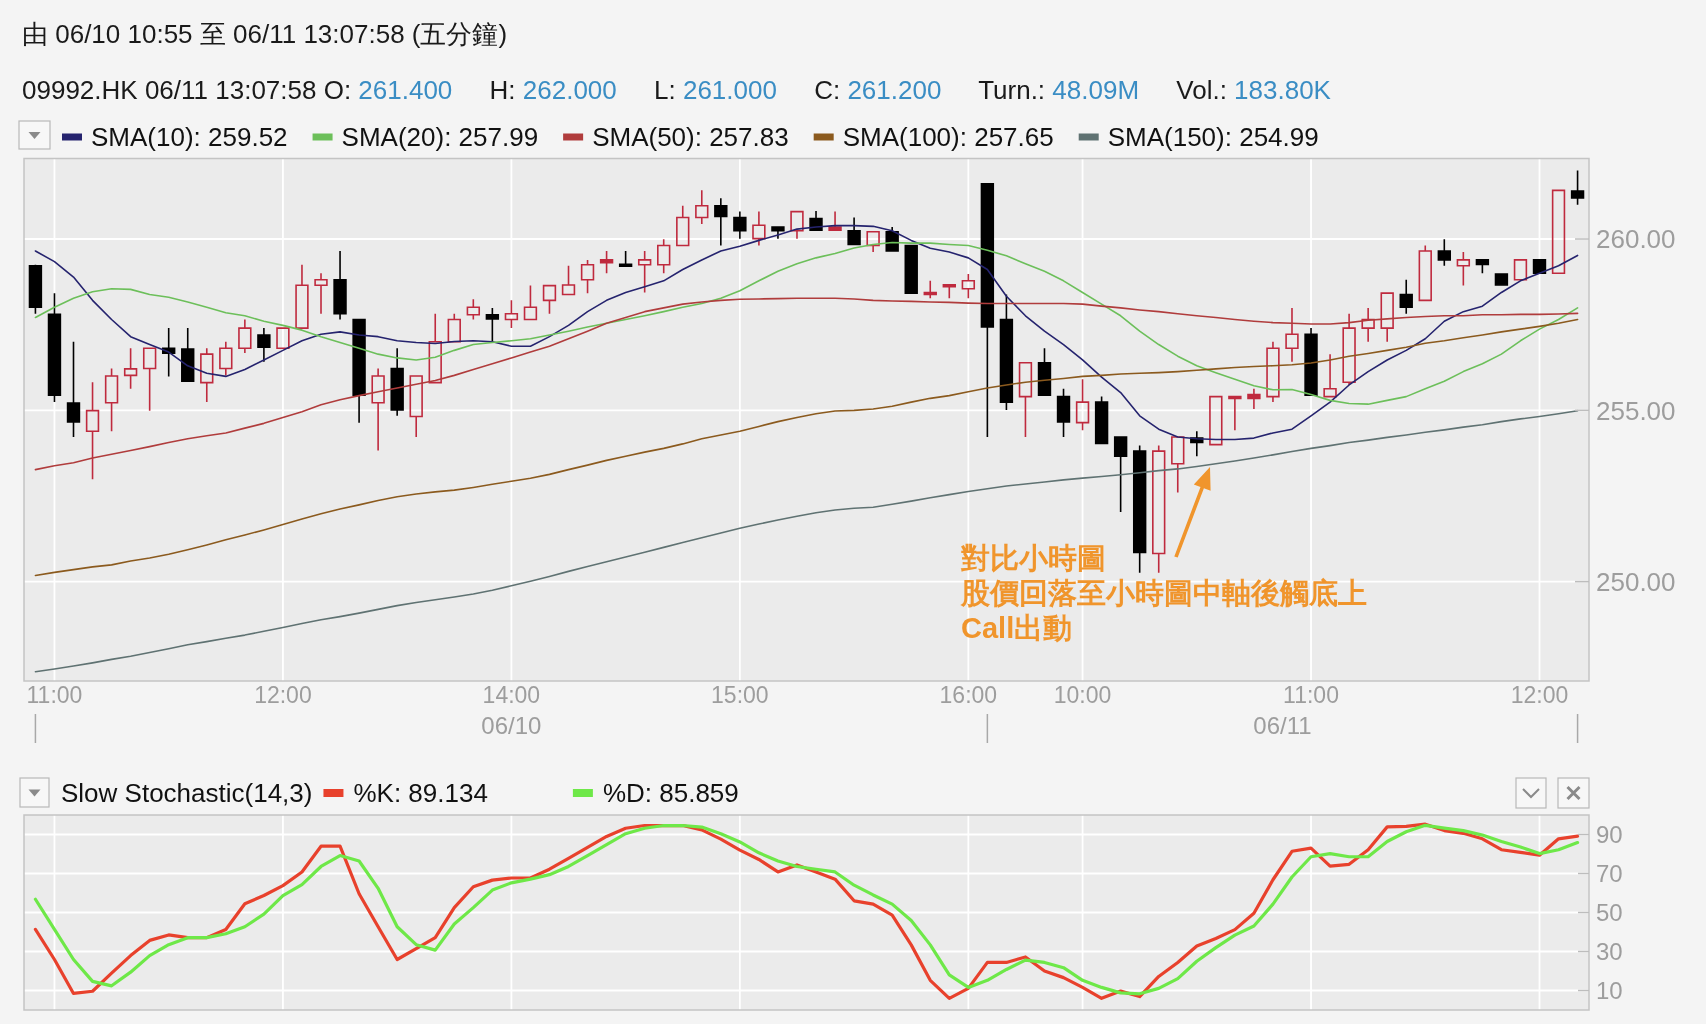 The image size is (1706, 1024). Describe the element at coordinates (690, 137) in the screenshot. I see `legend-label: SMA(50): 257.83` at that location.